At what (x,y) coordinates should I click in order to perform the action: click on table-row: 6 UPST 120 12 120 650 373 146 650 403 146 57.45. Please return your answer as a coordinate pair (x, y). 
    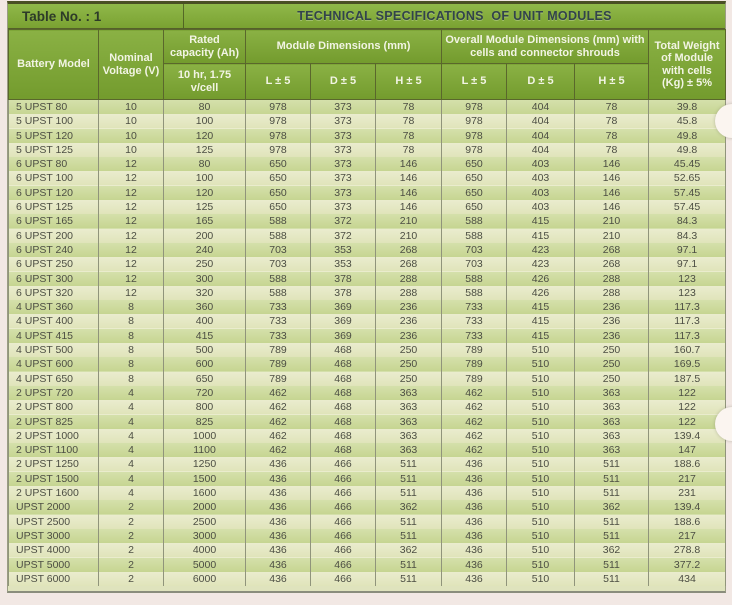
    Looking at the image, I should click on (367, 193).